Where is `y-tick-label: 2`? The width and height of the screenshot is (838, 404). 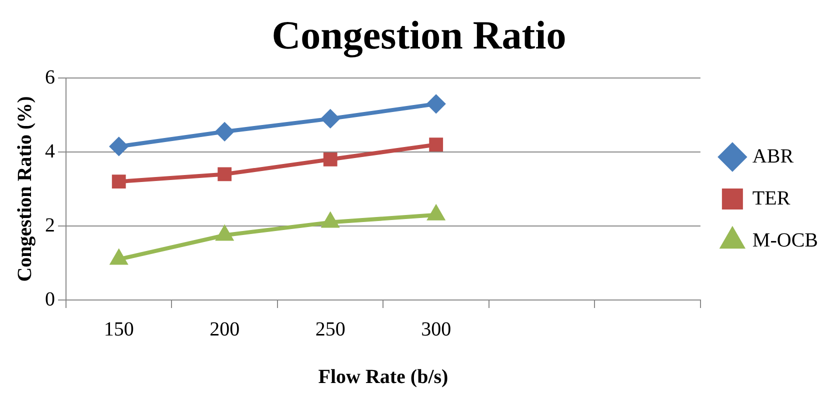 y-tick-label: 2 is located at coordinates (50, 225).